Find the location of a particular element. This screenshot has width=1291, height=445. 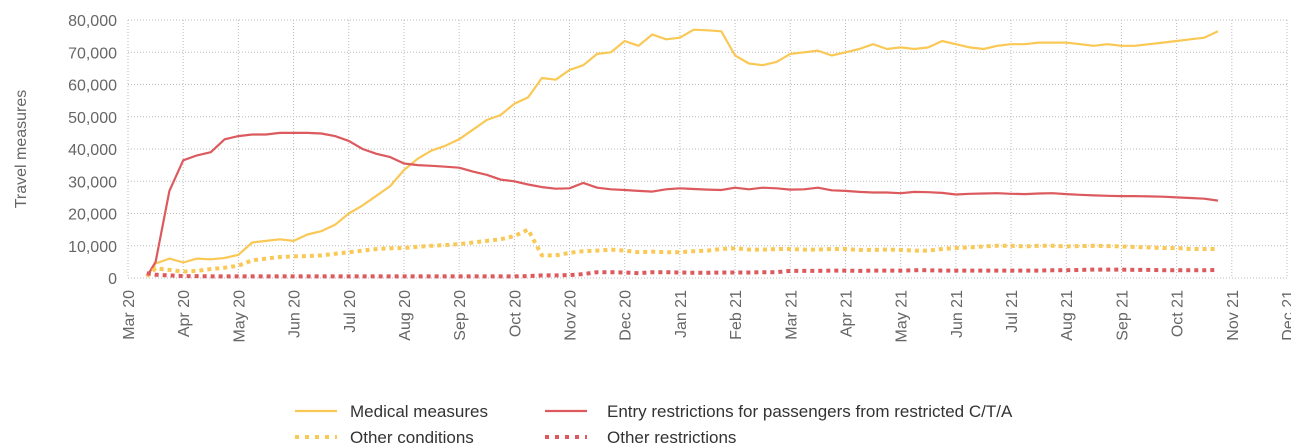

y-tick-label: 30,000 is located at coordinates (92, 182).